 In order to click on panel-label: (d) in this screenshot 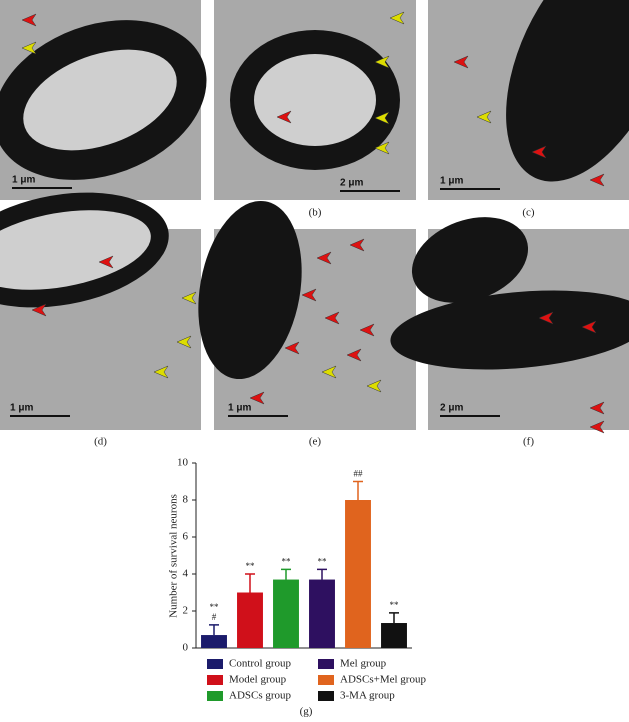, I will do `click(100, 442)`.